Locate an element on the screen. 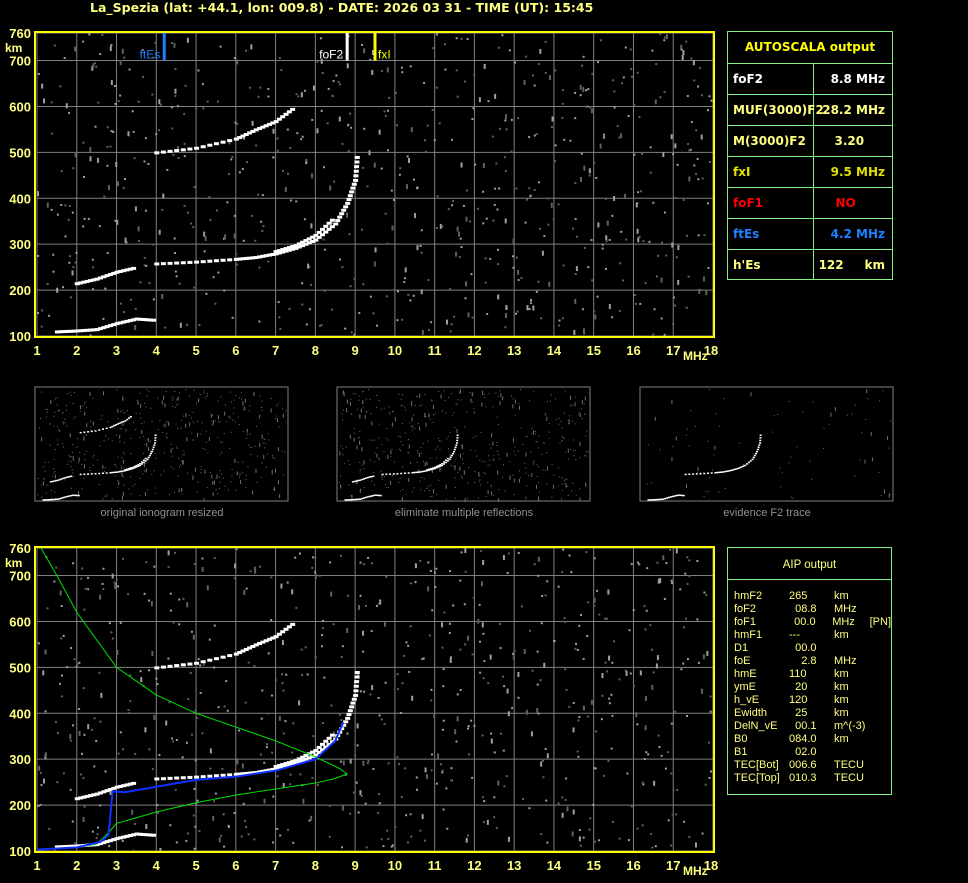 The width and height of the screenshot is (968, 883). aip-cell: 08.8 is located at coordinates (803, 609).